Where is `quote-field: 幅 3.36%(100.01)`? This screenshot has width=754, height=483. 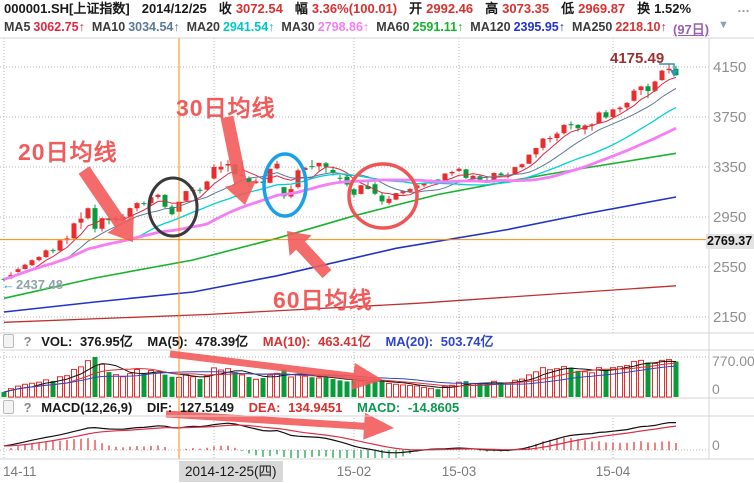
quote-field: 幅 3.36%(100.01) is located at coordinates (346, 8).